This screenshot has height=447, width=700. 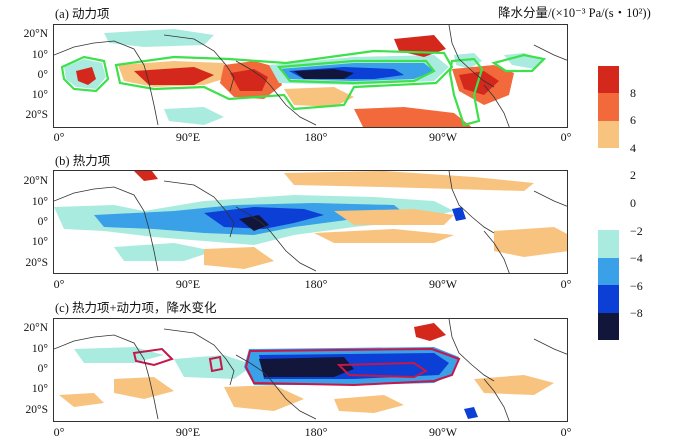 I want to click on lat-label-10n-c: 10°, so click(x=39, y=349).